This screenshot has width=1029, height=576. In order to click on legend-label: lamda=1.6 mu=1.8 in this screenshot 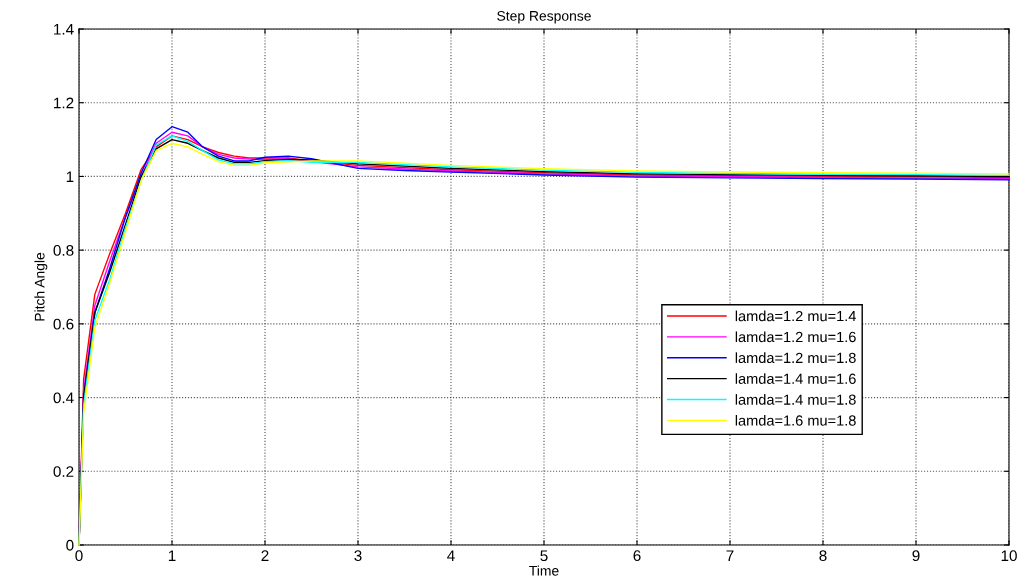, I will do `click(795, 420)`.